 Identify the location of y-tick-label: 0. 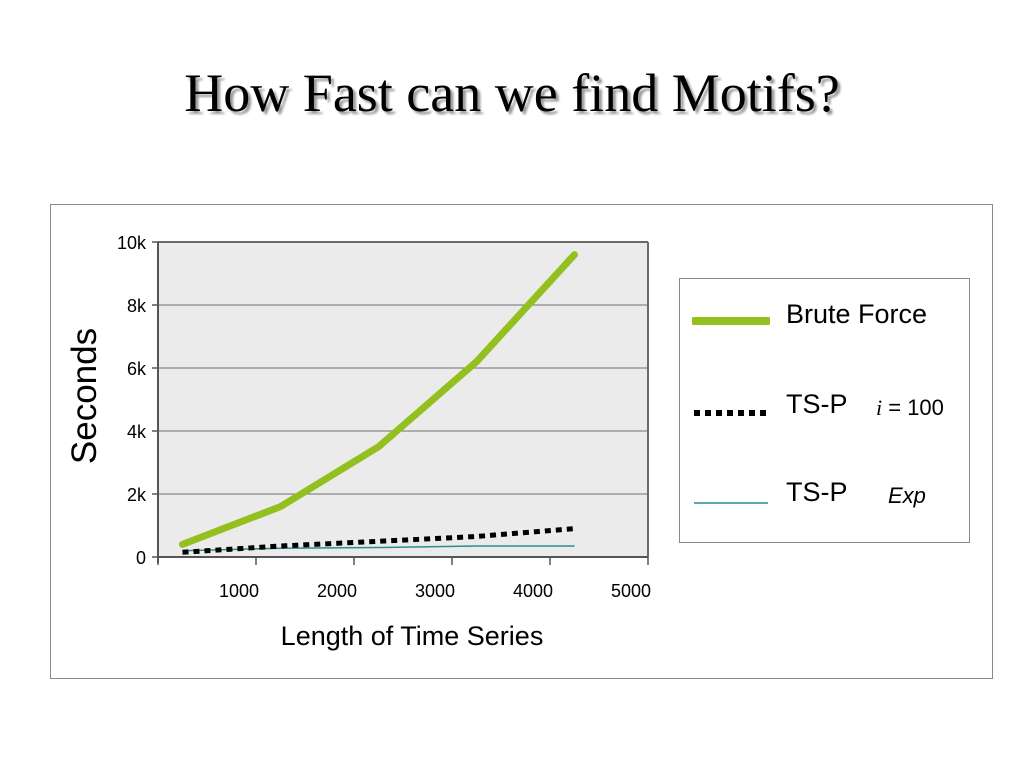
(141, 558).